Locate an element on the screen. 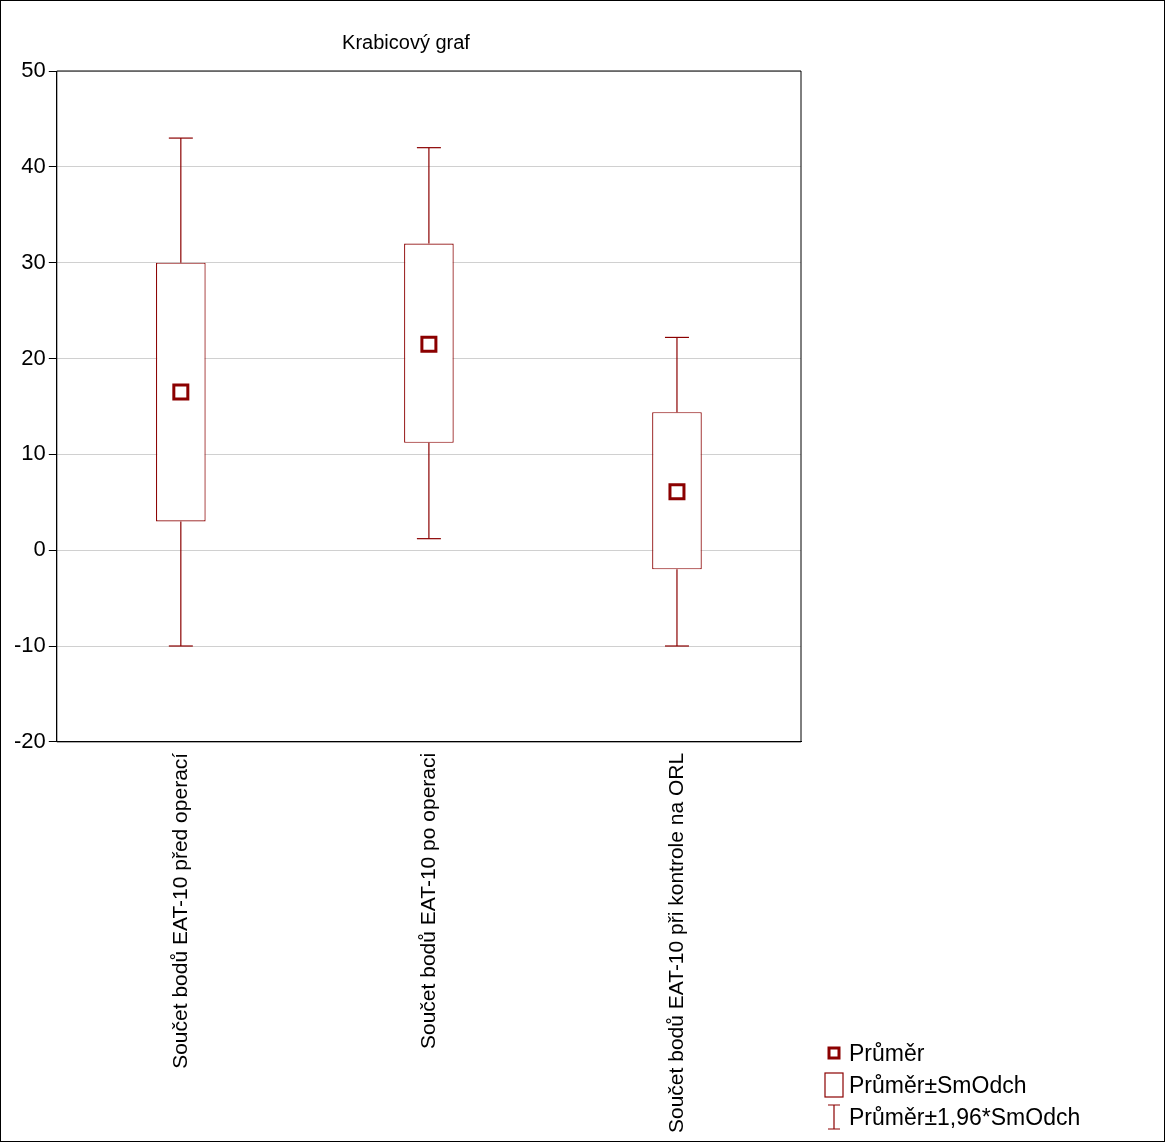 The height and width of the screenshot is (1142, 1165). x-tick-label: Součet bodů EAT-10 před operací is located at coordinates (179, 910).